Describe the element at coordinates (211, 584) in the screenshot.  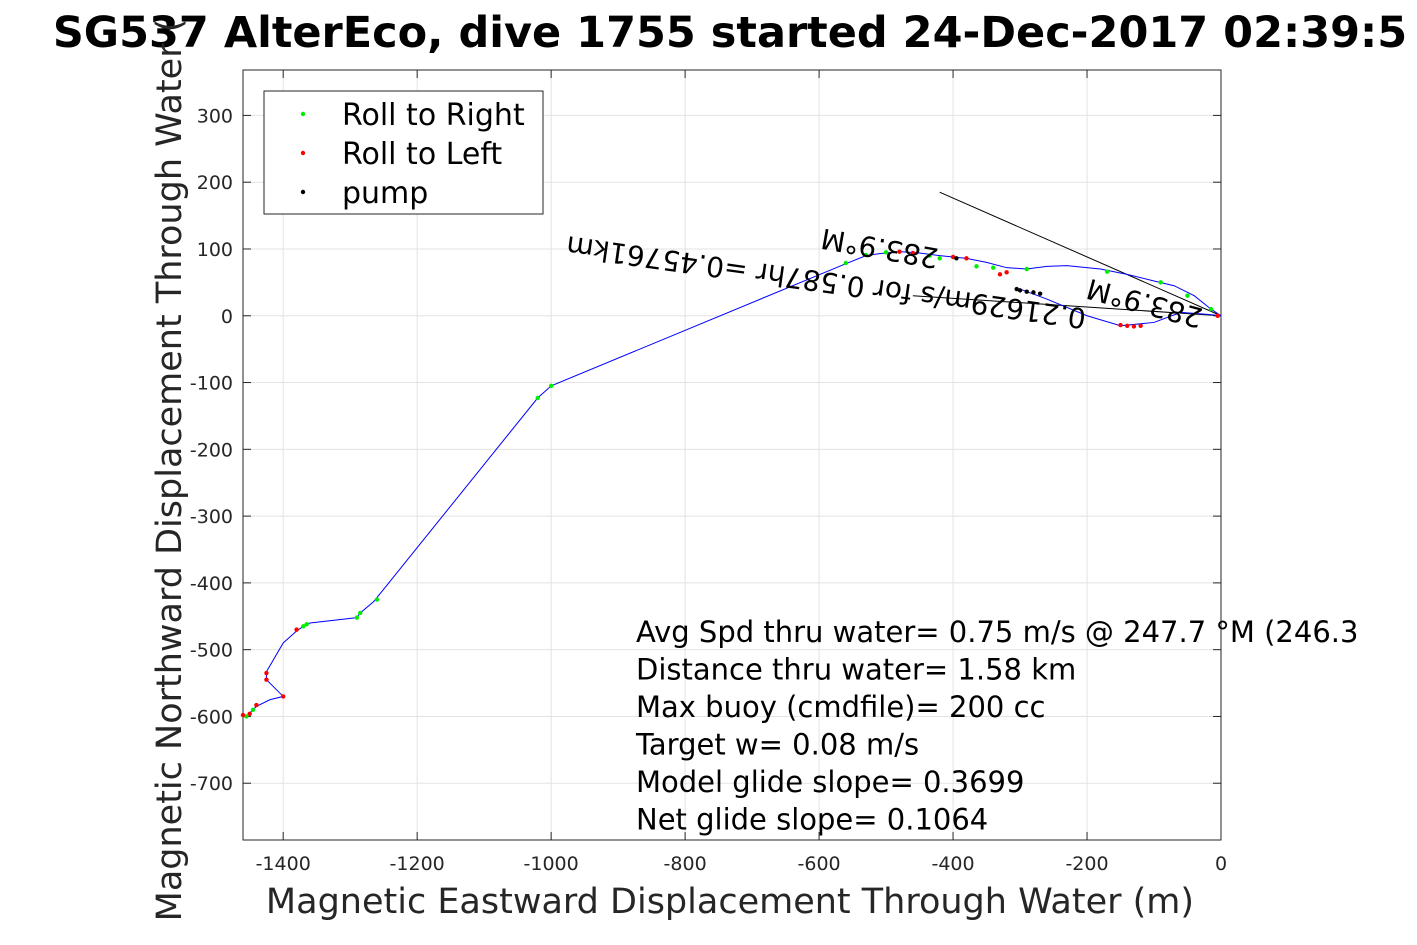
I see `y-tick-label: -400` at that location.